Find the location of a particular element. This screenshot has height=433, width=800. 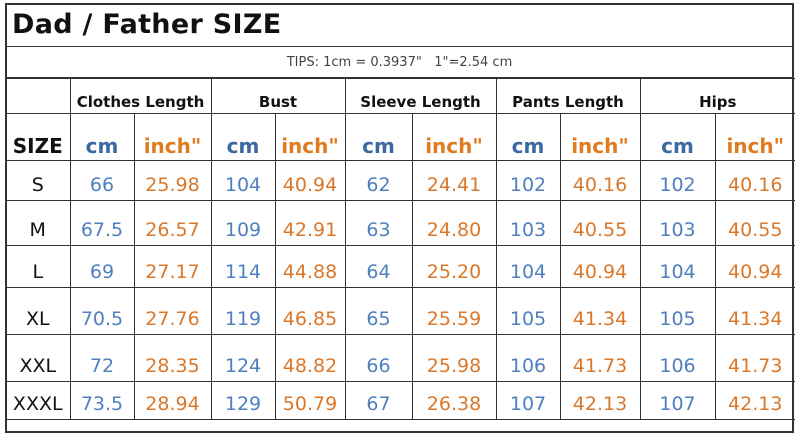

cm-value: 62 is located at coordinates (378, 180).